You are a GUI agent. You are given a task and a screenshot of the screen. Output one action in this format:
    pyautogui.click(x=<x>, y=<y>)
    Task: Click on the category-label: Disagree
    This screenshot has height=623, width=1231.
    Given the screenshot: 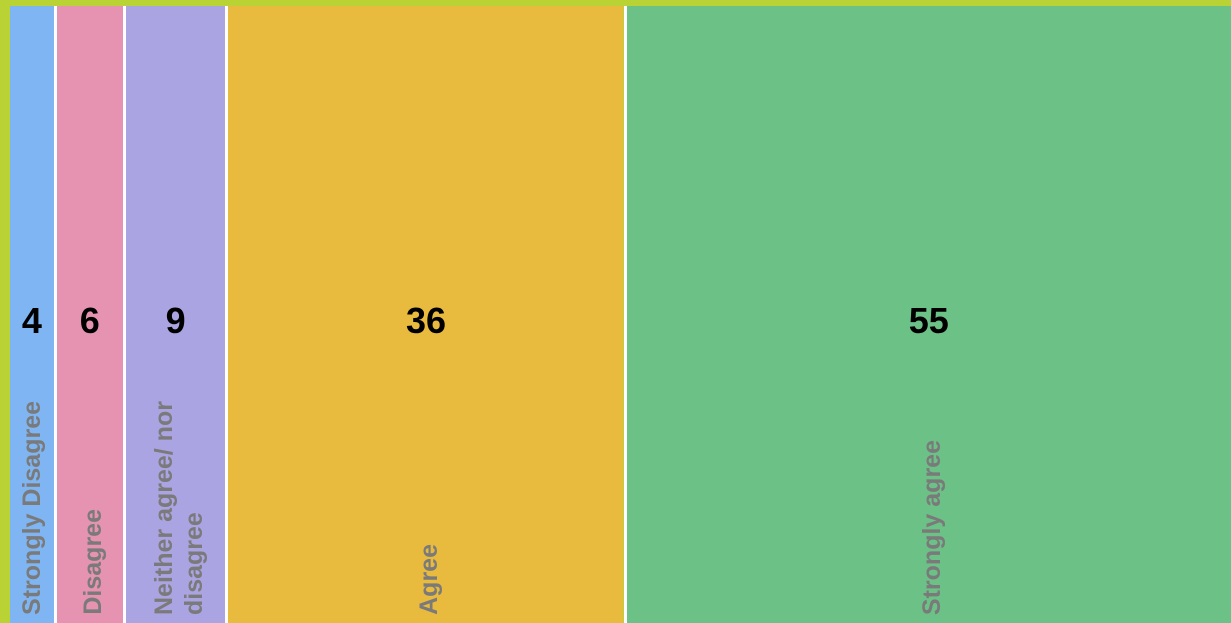 What is the action you would take?
    pyautogui.click(x=93, y=562)
    